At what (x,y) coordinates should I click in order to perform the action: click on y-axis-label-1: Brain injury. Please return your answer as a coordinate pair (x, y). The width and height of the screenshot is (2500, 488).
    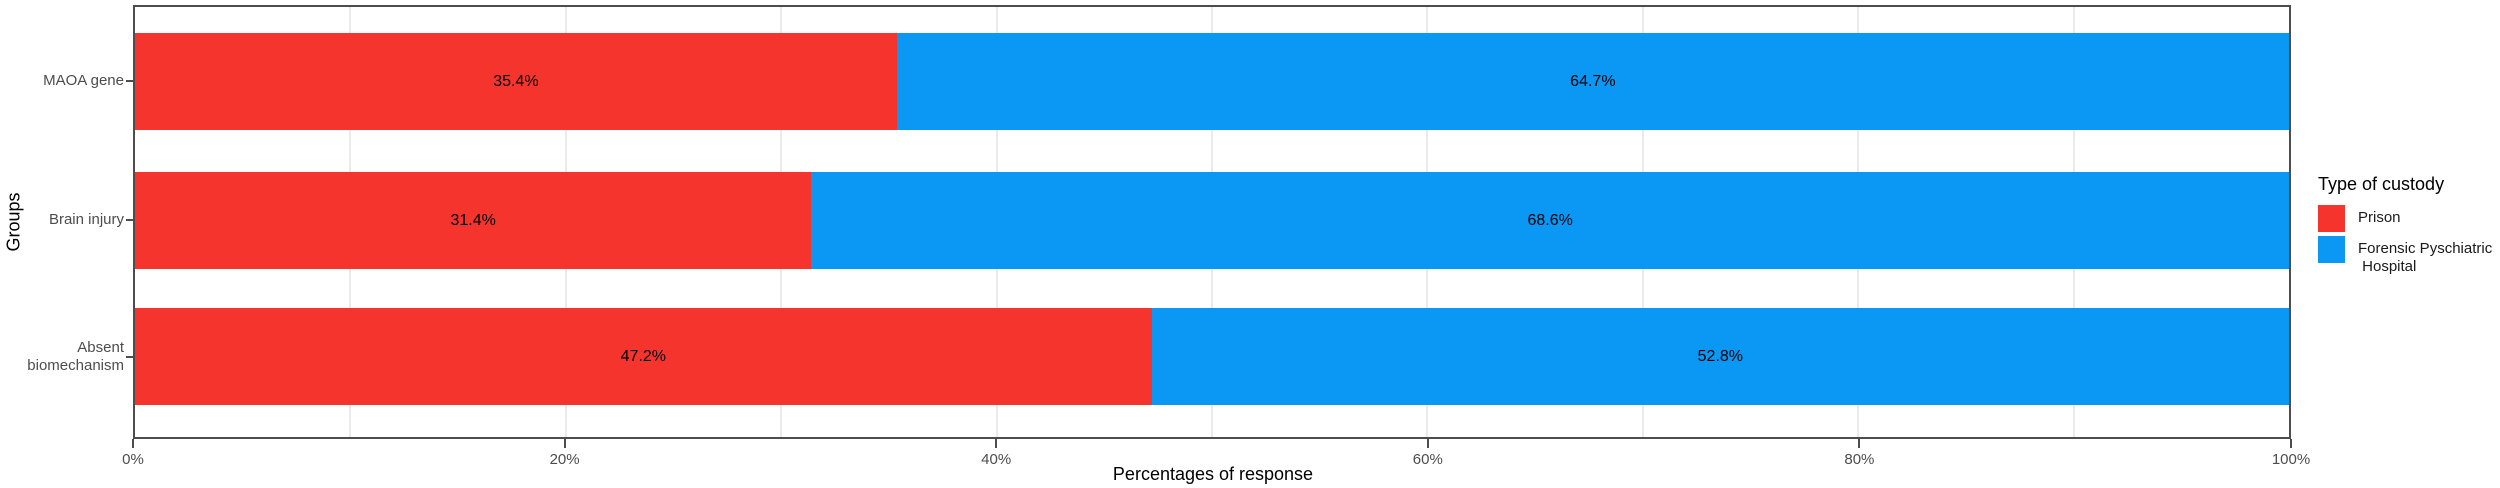
    Looking at the image, I should click on (86, 219).